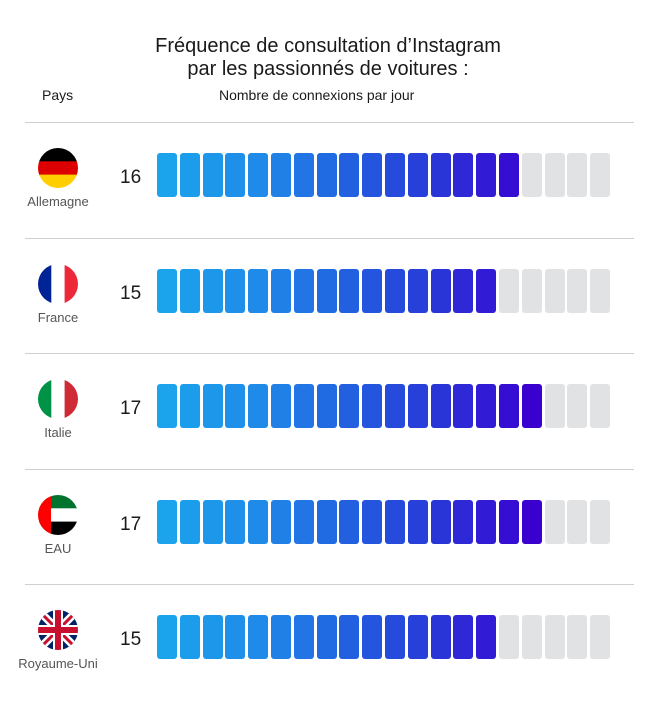 This screenshot has width=656, height=707. I want to click on uae-flag-icon, so click(58, 514).